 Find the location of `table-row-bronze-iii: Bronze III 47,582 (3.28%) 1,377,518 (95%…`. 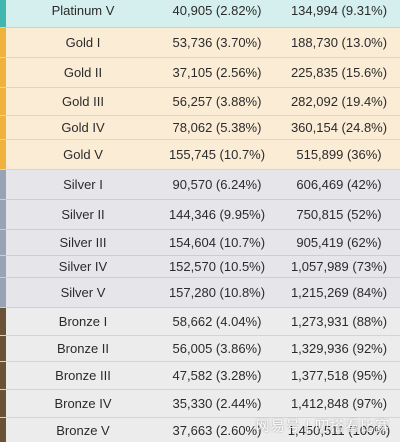

table-row-bronze-iii: Bronze III 47,582 (3.28%) 1,377,518 (95%… is located at coordinates (200, 376).